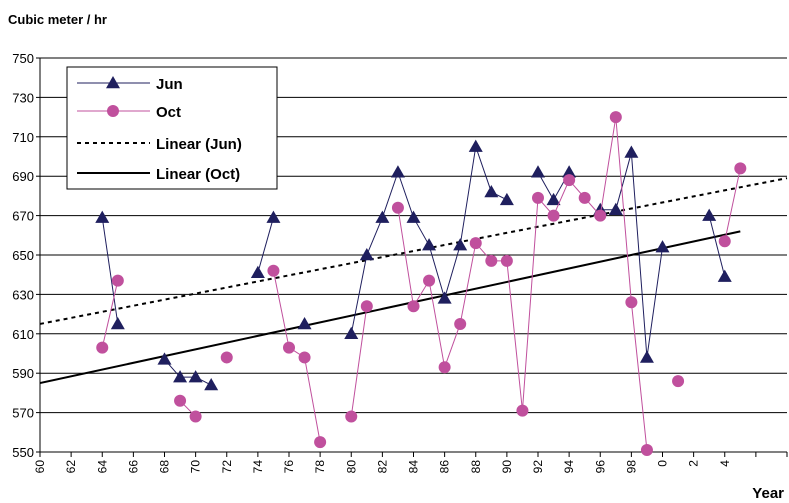 This screenshot has height=503, width=789. I want to click on y-tick-label: 690, so click(23, 176).